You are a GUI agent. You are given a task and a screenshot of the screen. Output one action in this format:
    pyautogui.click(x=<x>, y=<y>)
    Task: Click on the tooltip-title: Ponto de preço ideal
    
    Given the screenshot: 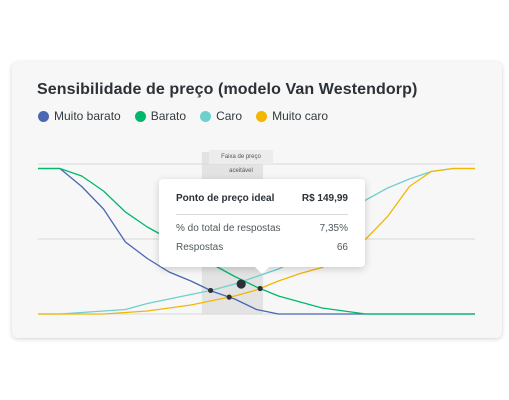 What is the action you would take?
    pyautogui.click(x=225, y=198)
    